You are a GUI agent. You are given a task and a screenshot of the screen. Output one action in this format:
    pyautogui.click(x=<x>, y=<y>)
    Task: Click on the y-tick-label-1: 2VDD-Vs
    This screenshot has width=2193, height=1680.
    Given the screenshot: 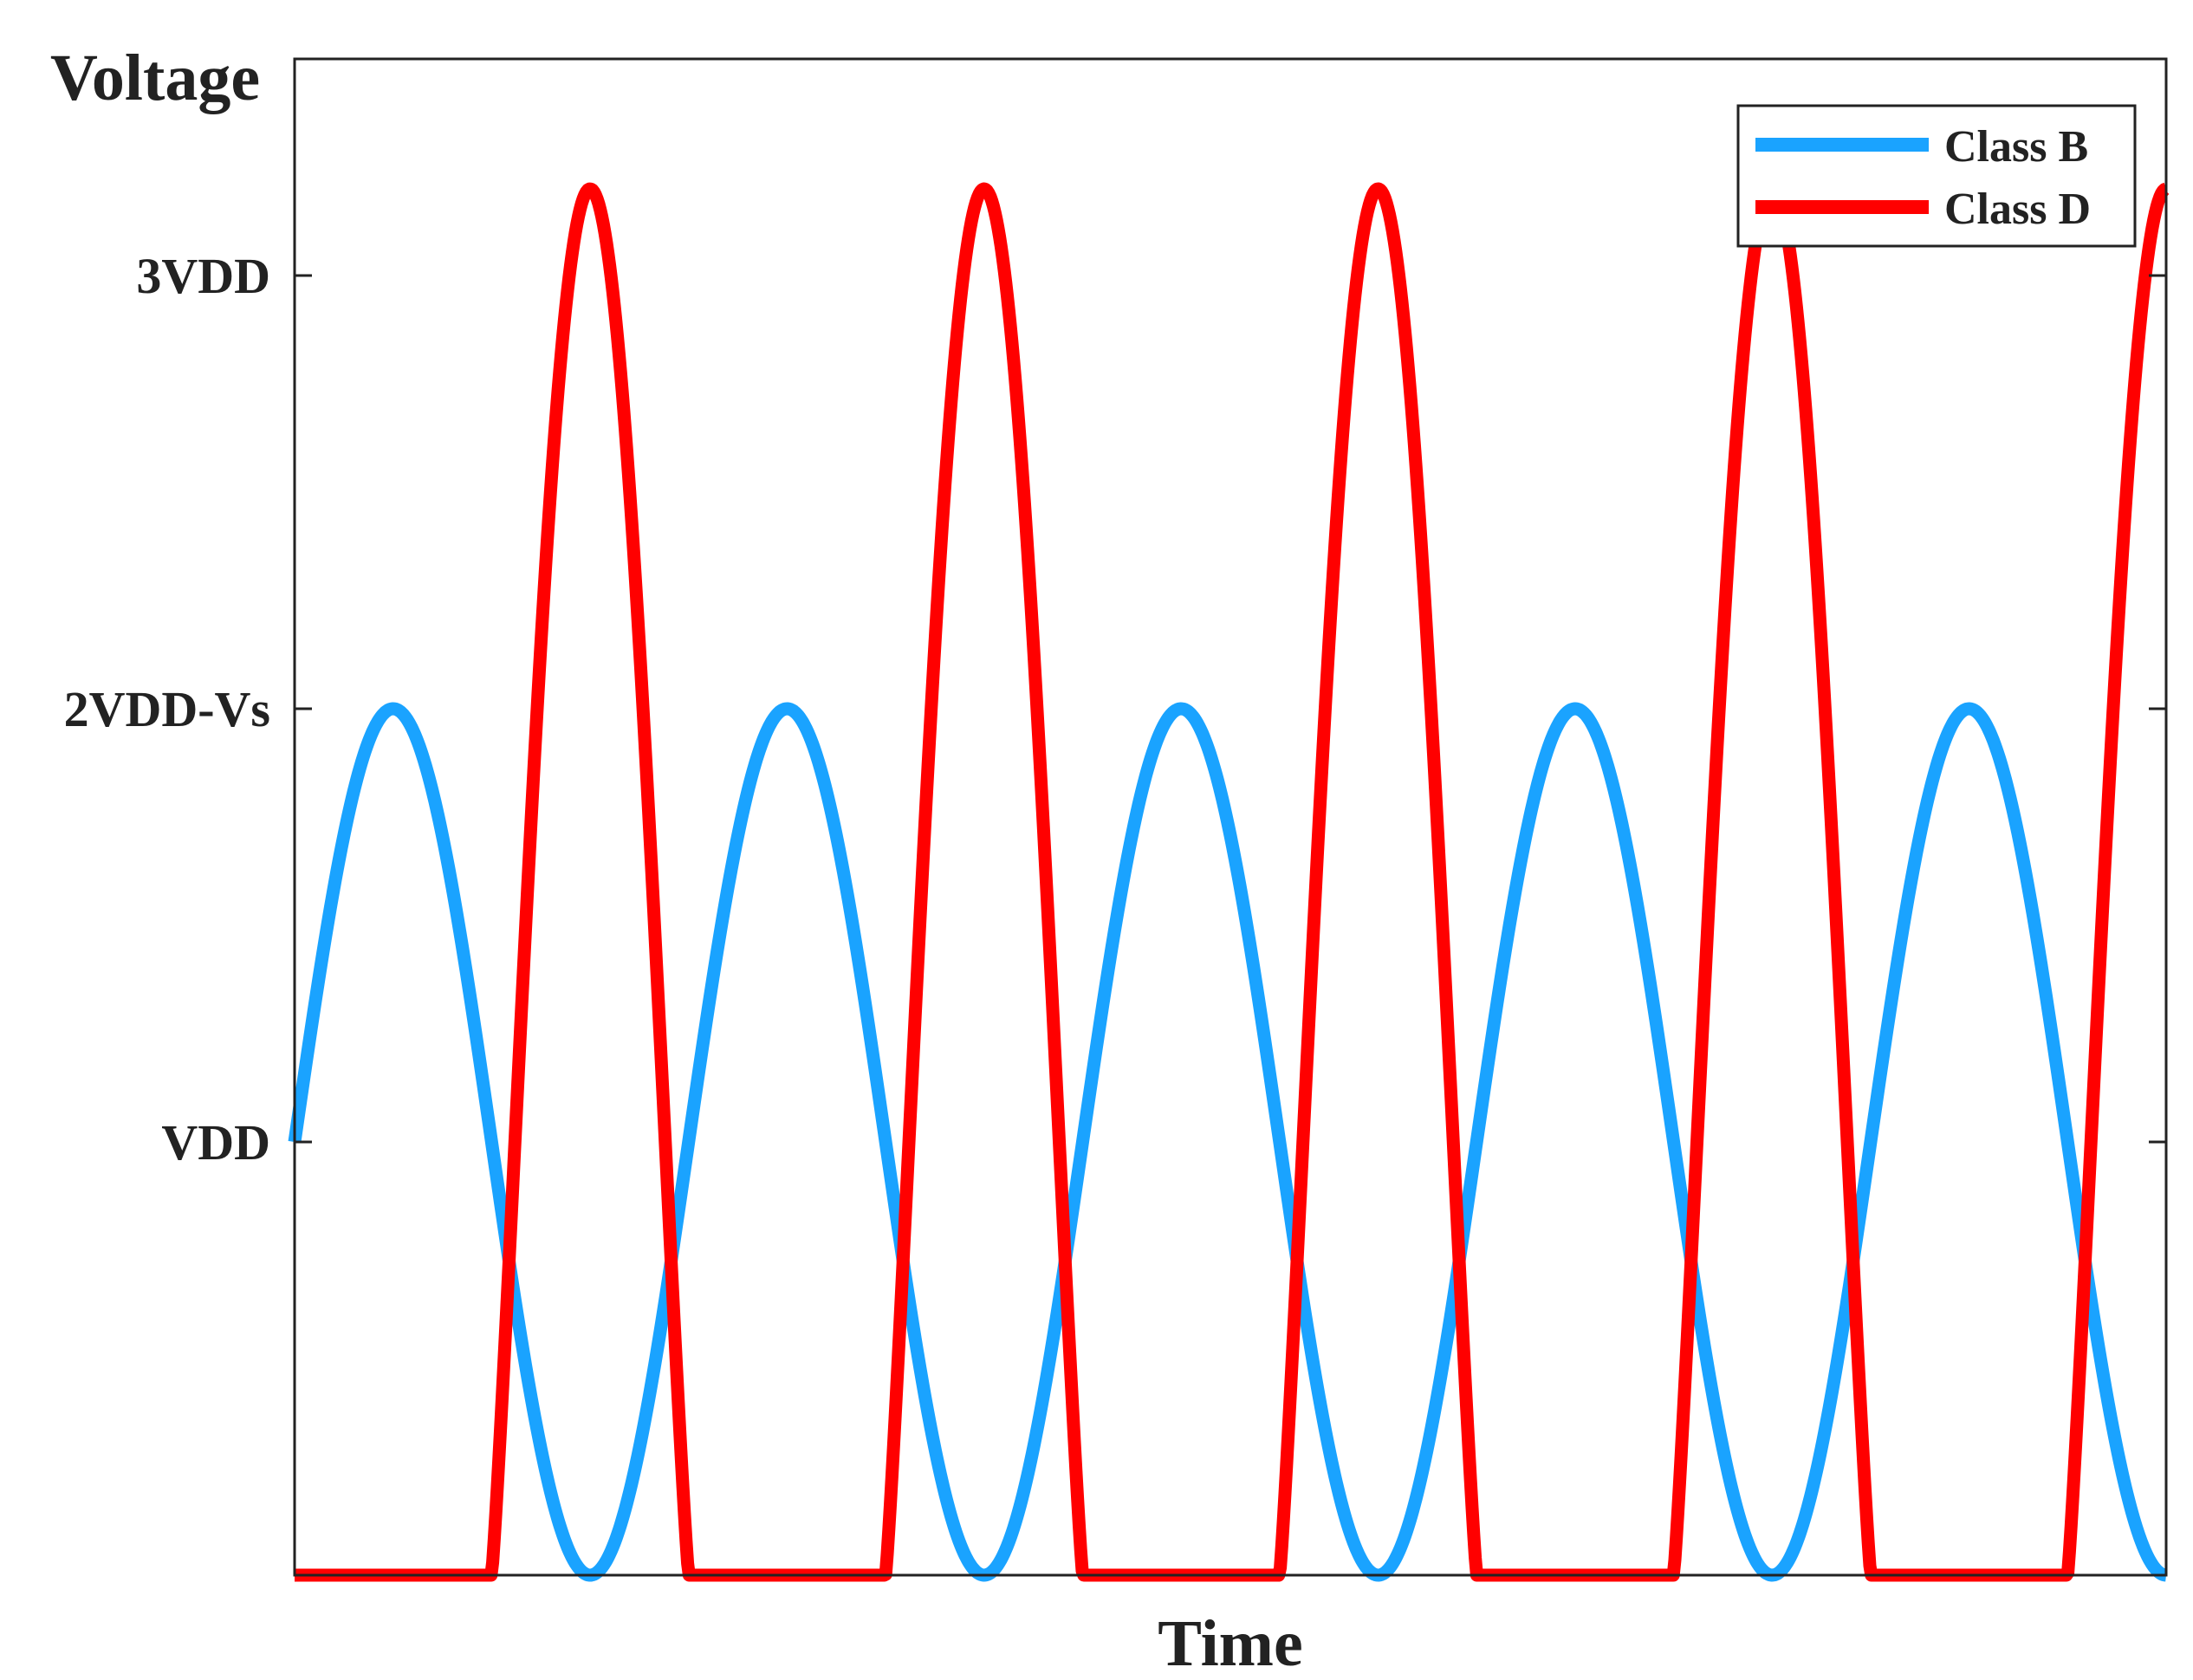 What is the action you would take?
    pyautogui.click(x=167, y=709)
    